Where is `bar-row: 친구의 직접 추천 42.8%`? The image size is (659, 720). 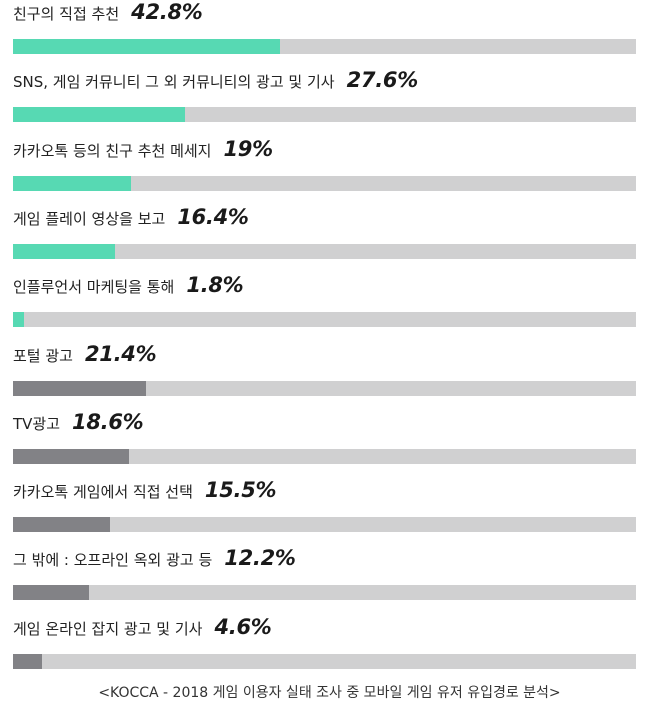
bar-row: 친구의 직접 추천 42.8% is located at coordinates (329, 30).